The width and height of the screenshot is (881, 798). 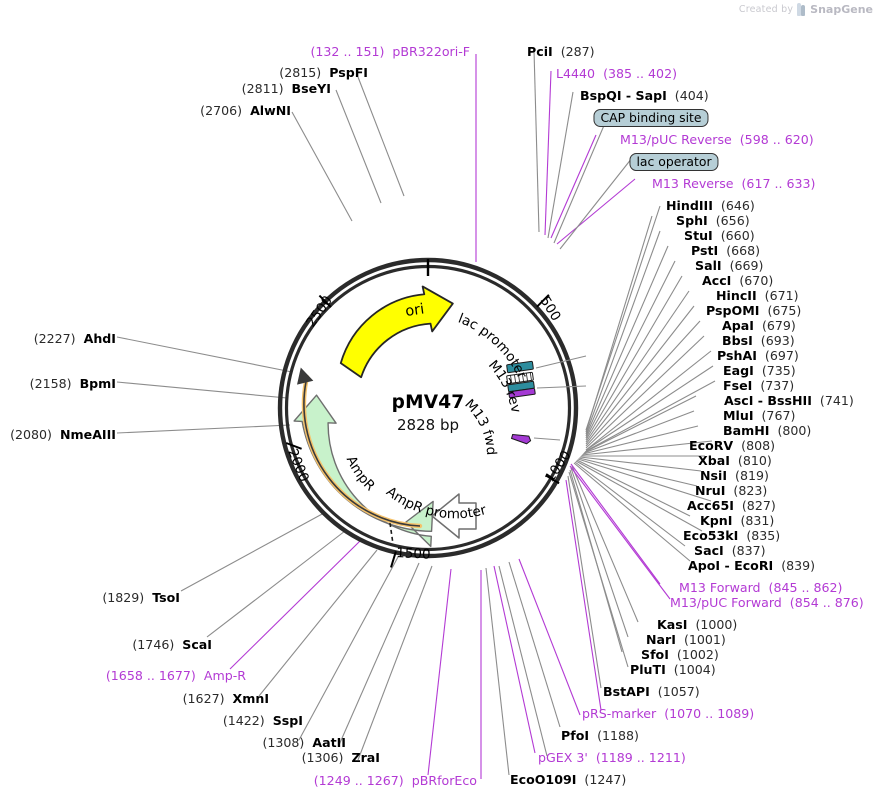 I want to click on annotation-bbsi: BbsI (693), so click(x=758, y=340).